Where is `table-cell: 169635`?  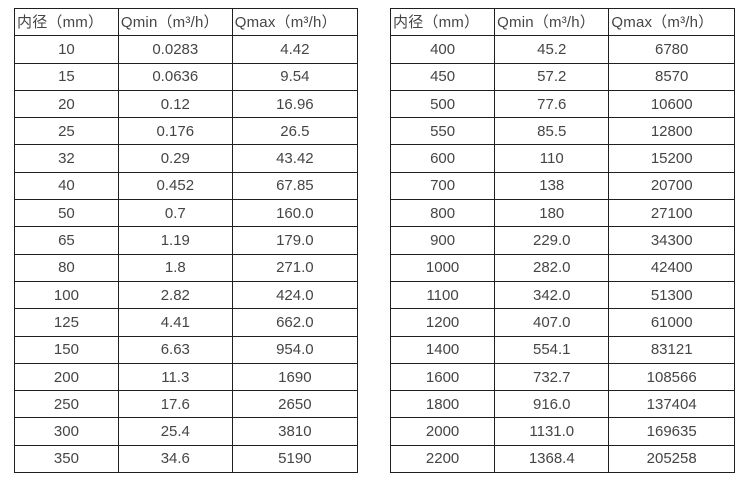 table-cell: 169635 is located at coordinates (671, 431).